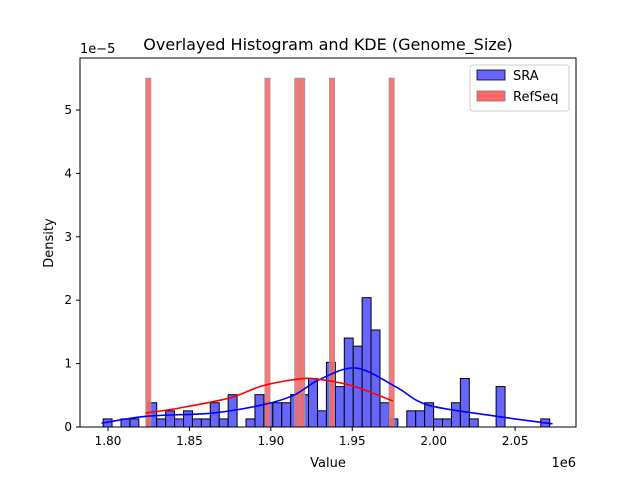 This screenshot has height=484, width=640. What do you see at coordinates (433, 441) in the screenshot?
I see `x-tick-label: 2.00` at bounding box center [433, 441].